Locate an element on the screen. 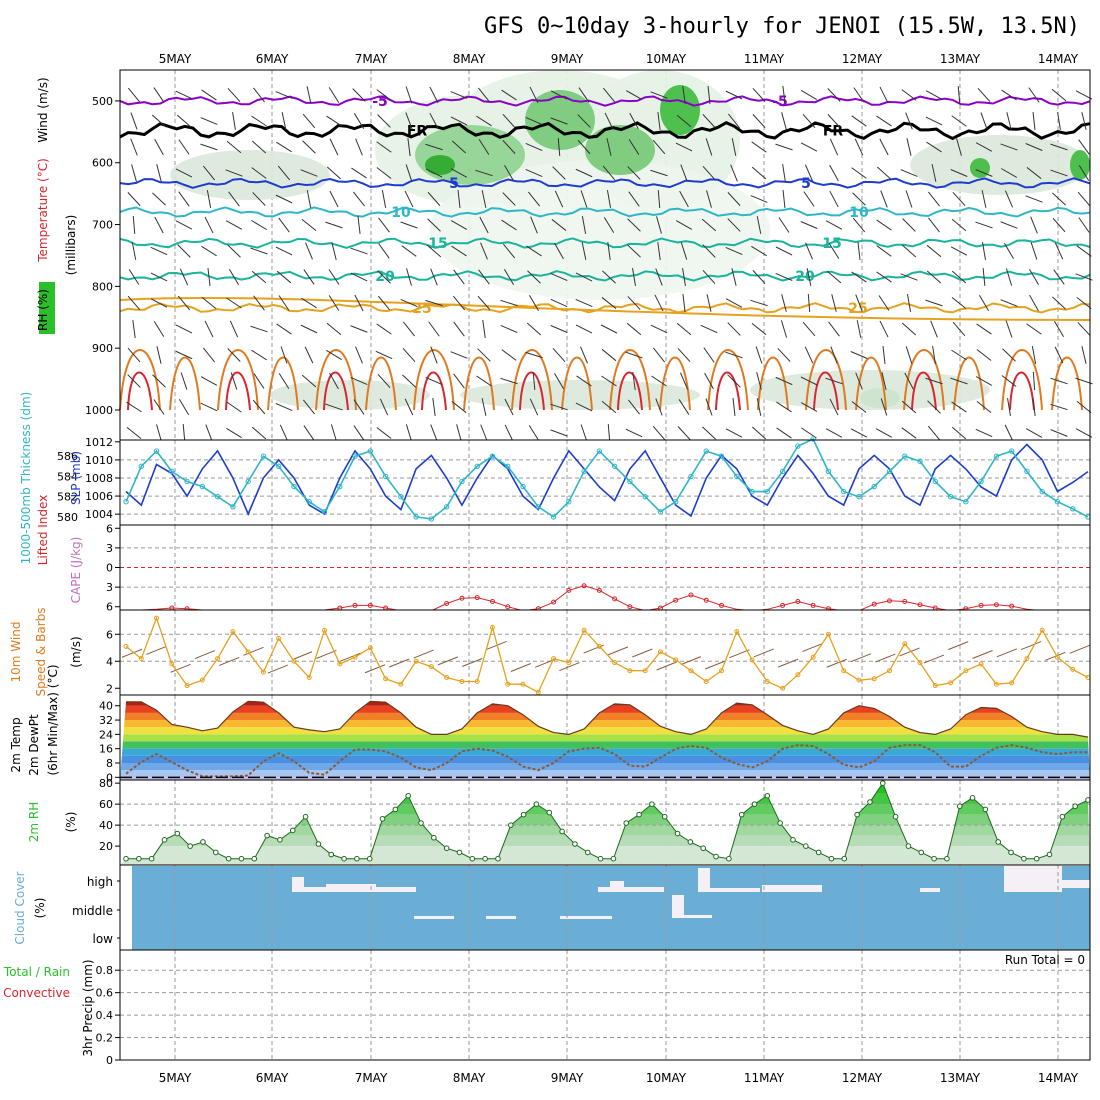  temperature-contour-line is located at coordinates (605, 101).